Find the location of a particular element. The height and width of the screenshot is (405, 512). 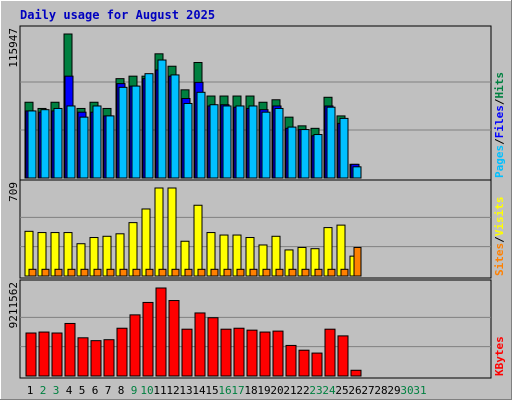

y-max-label: 115947 is located at coordinates (13, 48).